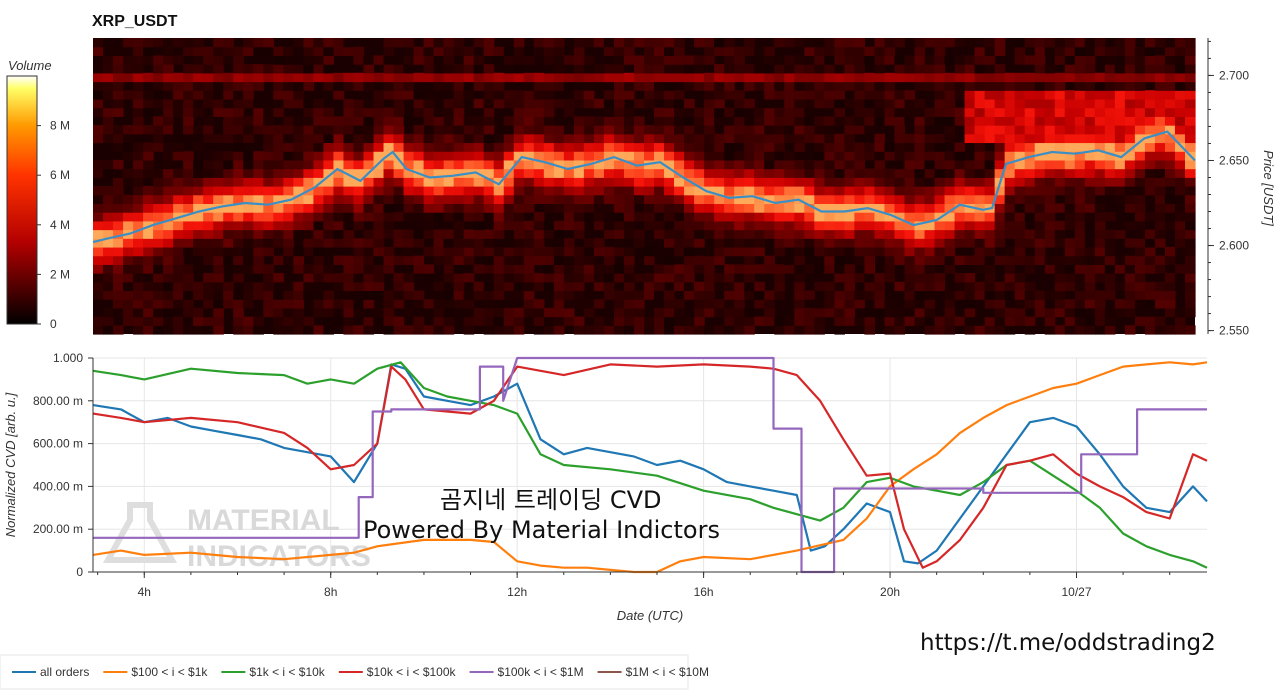 This screenshot has width=1280, height=690. What do you see at coordinates (236, 537) in the screenshot?
I see `watermark: MATERIAL INDICATORS` at bounding box center [236, 537].